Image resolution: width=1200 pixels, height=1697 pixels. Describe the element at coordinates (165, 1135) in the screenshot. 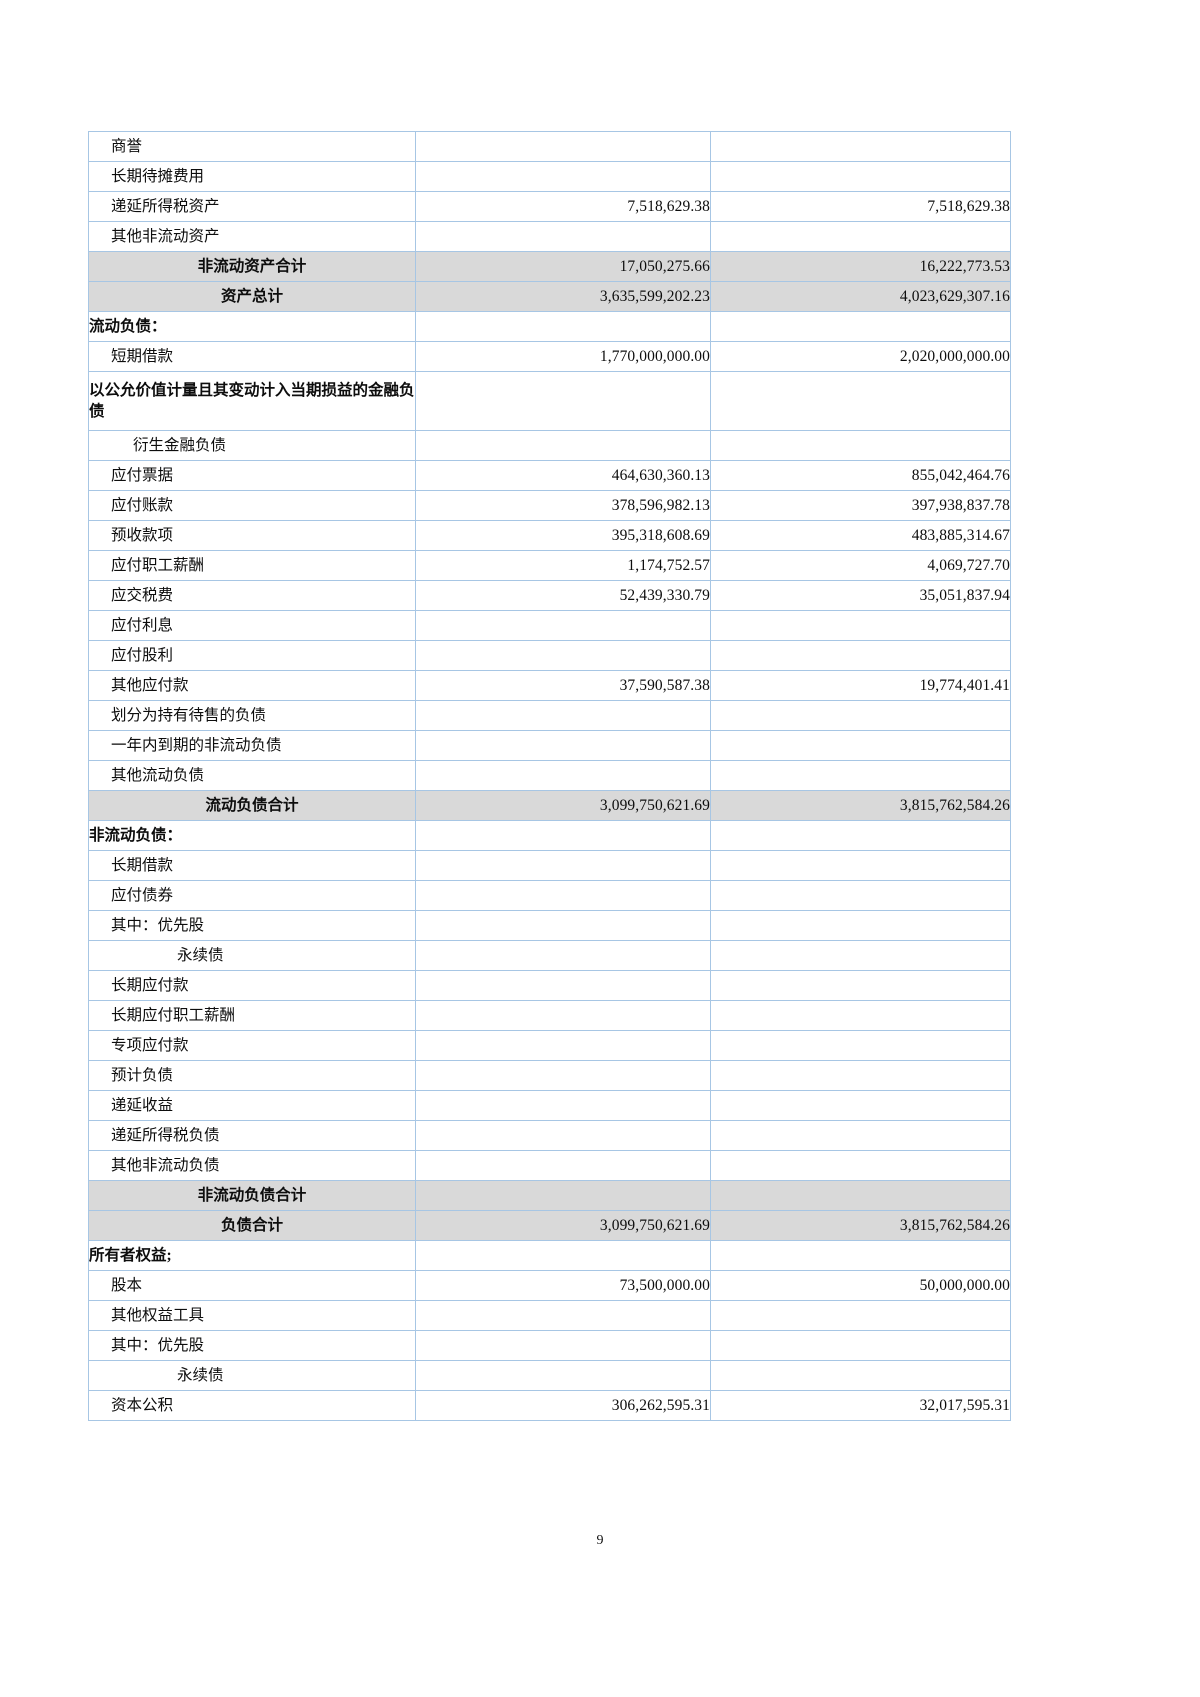

I see `row-label: 递延所得税负债` at that location.